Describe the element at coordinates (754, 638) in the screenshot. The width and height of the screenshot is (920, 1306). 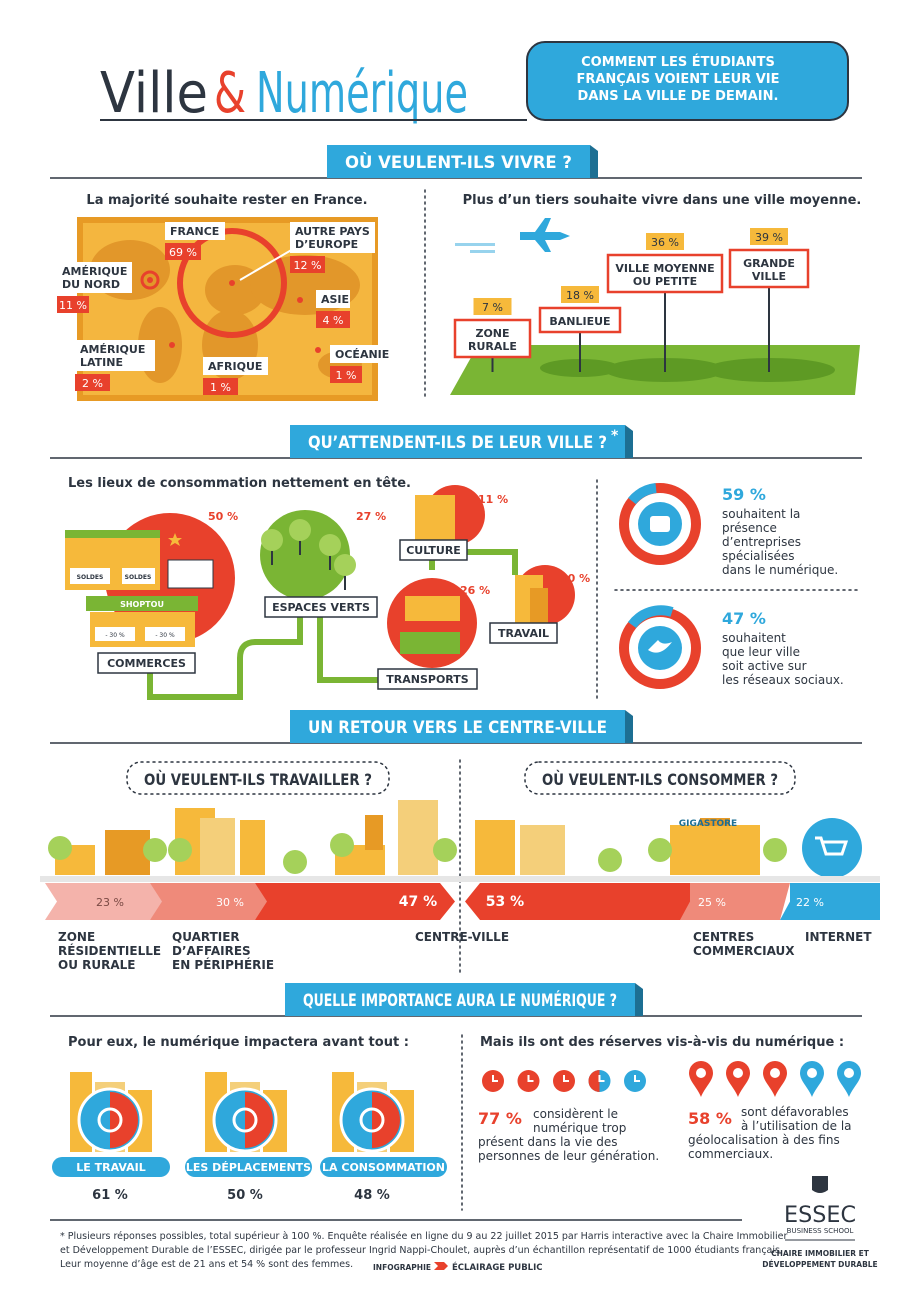
I see `digital-text: souhaitent` at that location.